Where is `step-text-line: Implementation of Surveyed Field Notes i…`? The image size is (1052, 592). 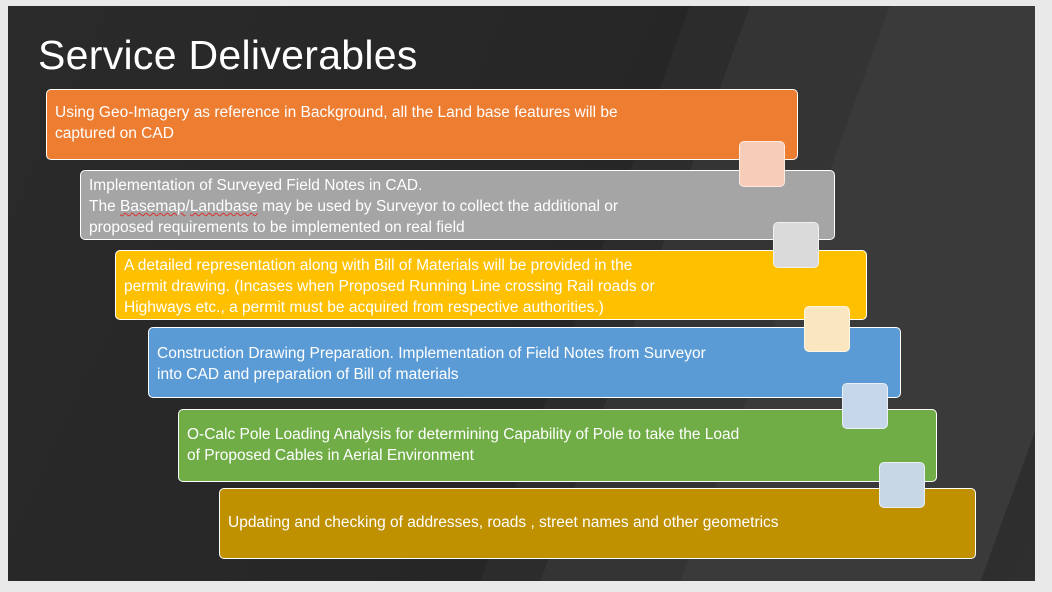 step-text-line: Implementation of Surveyed Field Notes i… is located at coordinates (256, 185).